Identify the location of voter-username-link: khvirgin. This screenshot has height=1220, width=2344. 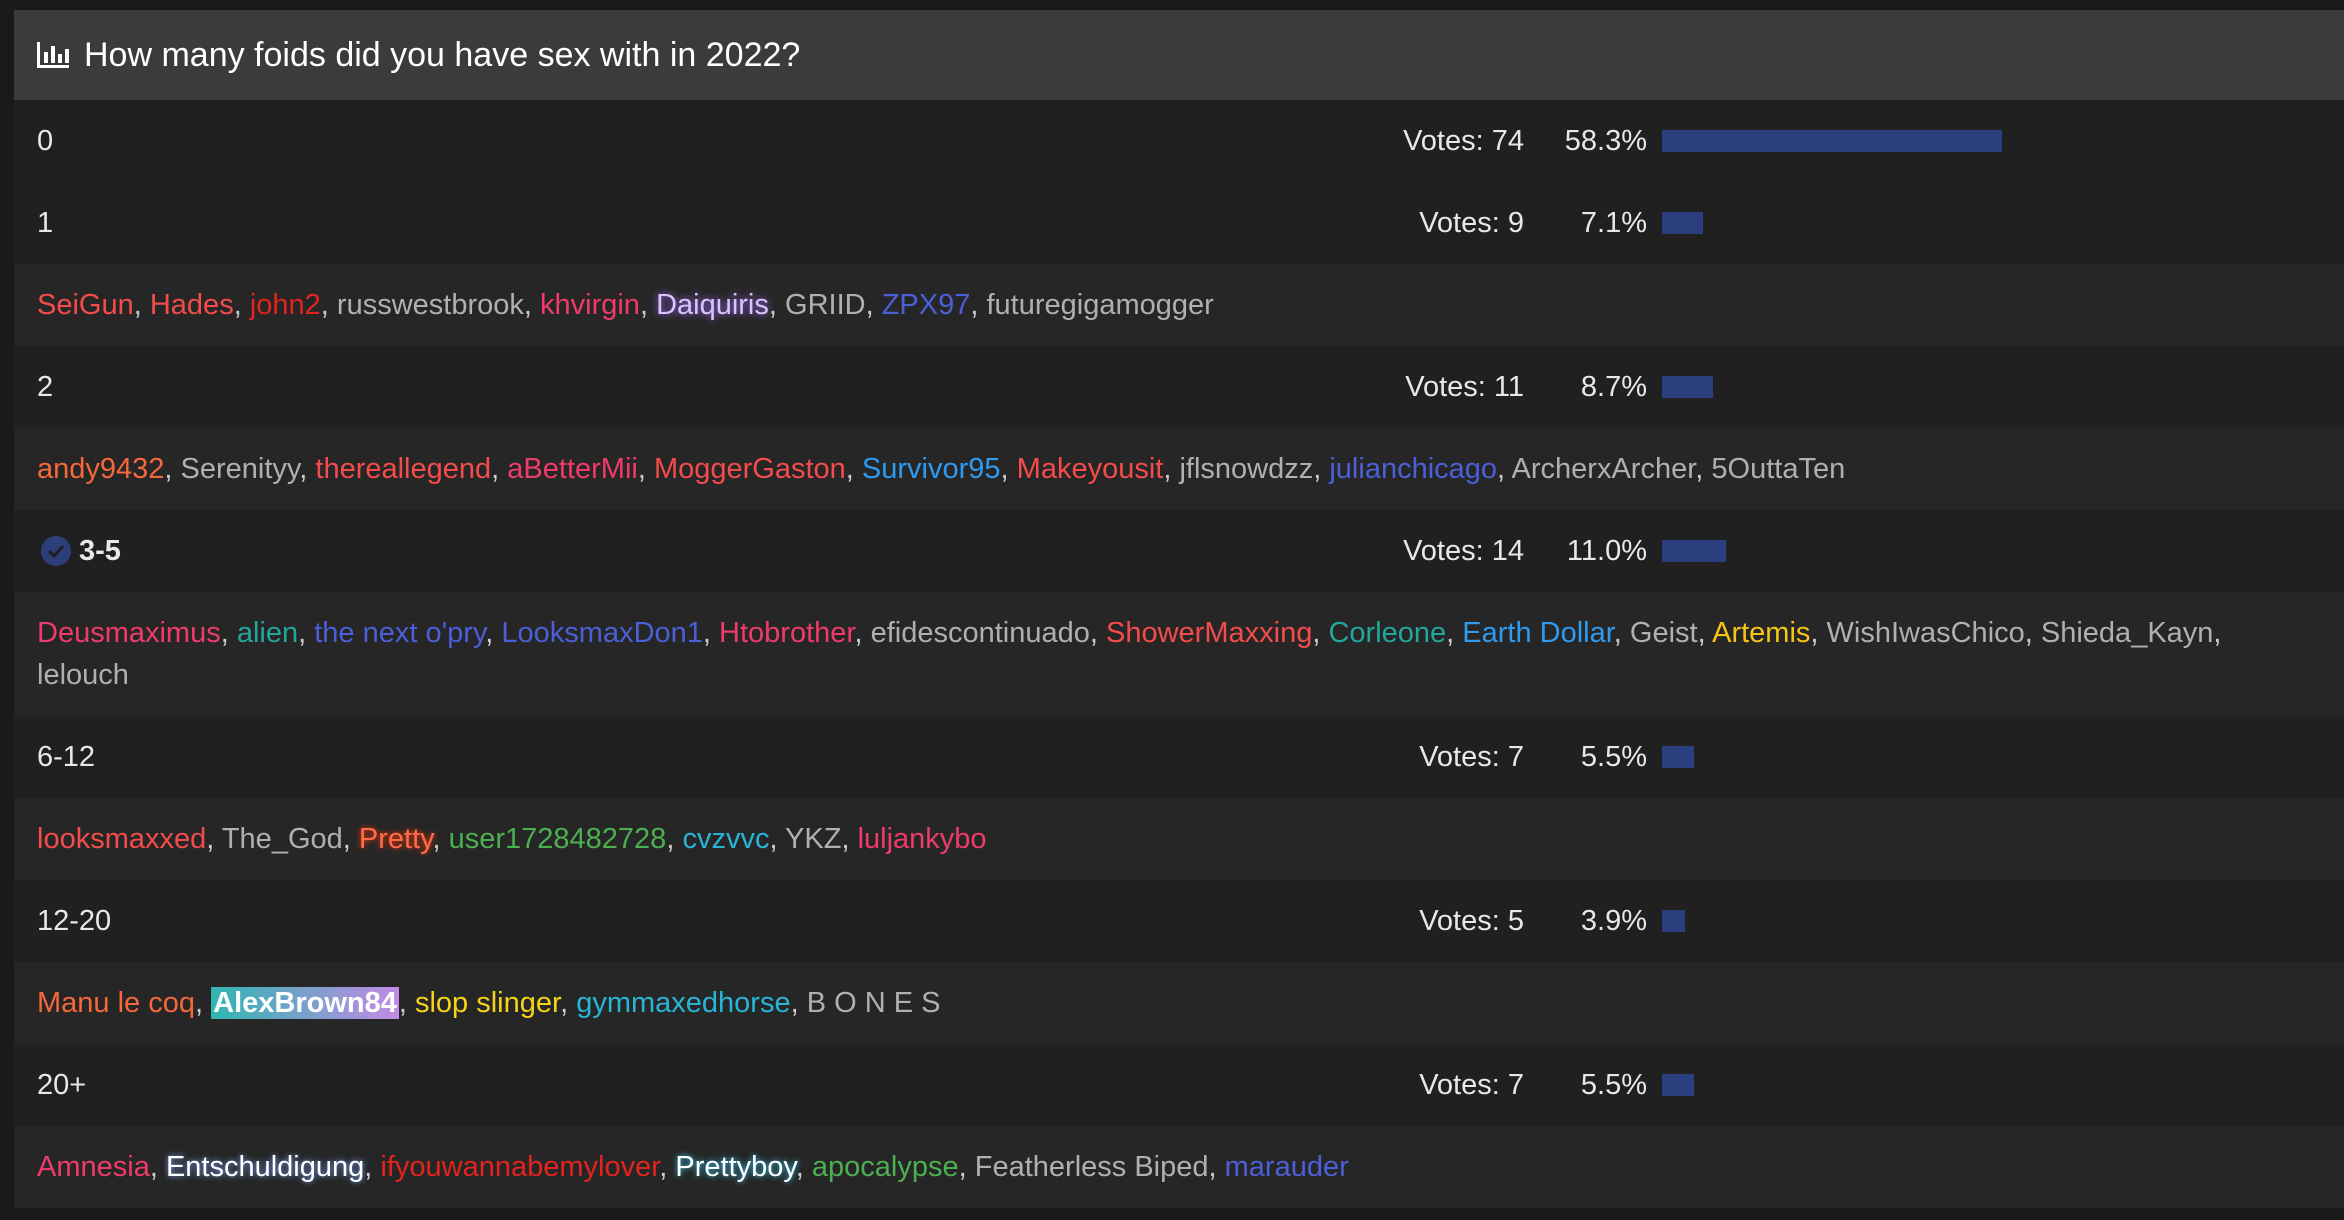
(590, 305).